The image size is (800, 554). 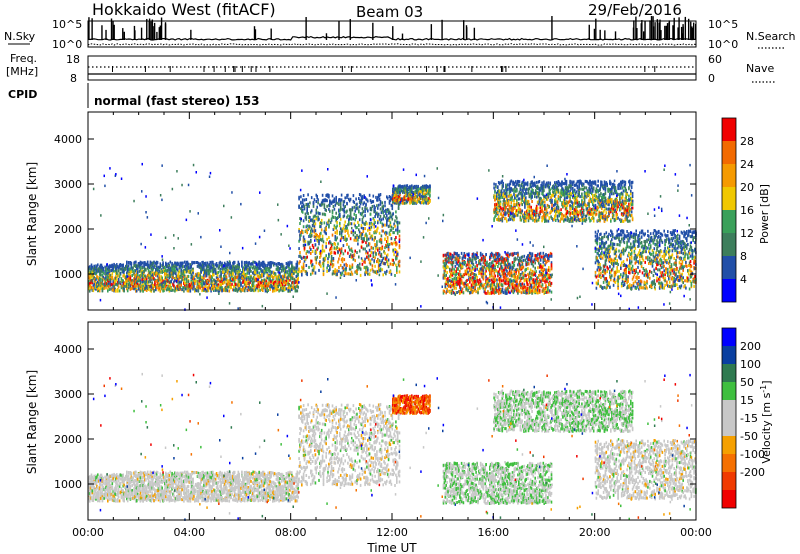 What do you see at coordinates (67, 24) in the screenshot?
I see `noise-tick-left-top: 10^5` at bounding box center [67, 24].